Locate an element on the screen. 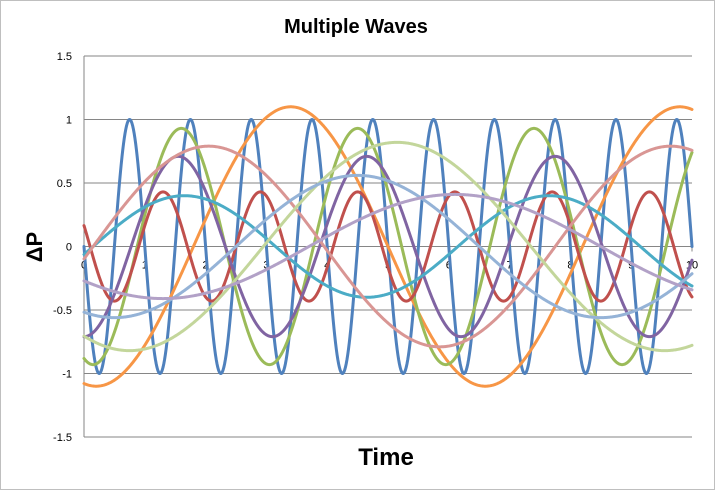 The width and height of the screenshot is (715, 490). y-tick-label: 0 is located at coordinates (69, 248).